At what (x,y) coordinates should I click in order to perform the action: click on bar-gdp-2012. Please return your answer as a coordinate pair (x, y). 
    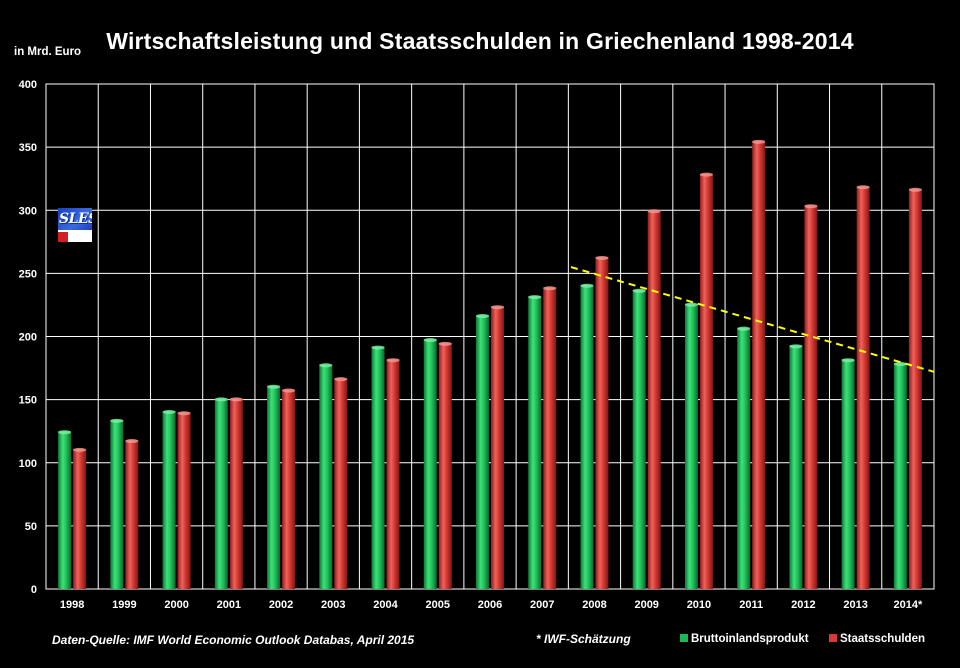
    Looking at the image, I should click on (796, 467).